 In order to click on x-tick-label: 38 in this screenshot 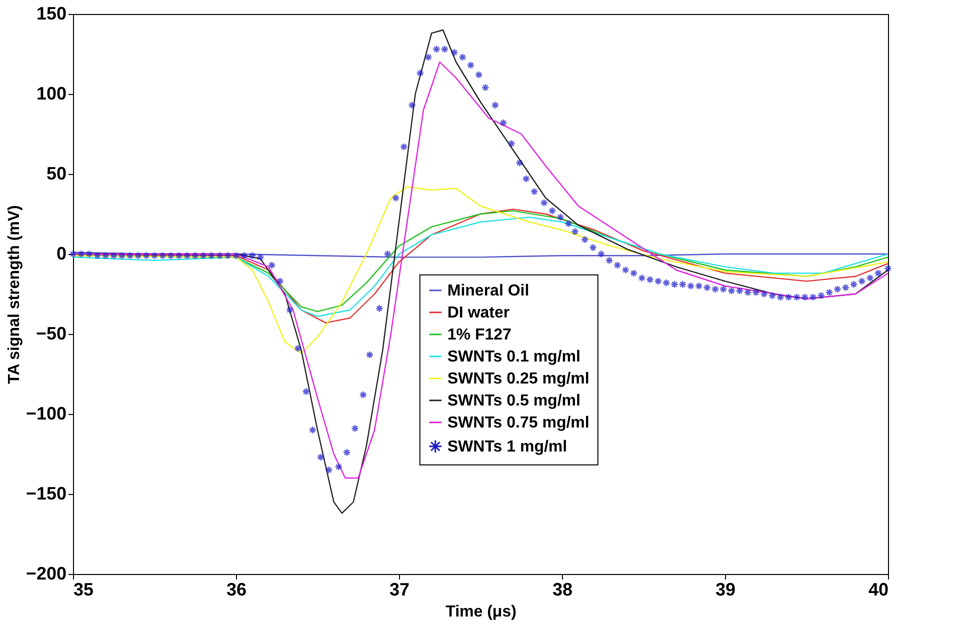, I will do `click(562, 590)`.